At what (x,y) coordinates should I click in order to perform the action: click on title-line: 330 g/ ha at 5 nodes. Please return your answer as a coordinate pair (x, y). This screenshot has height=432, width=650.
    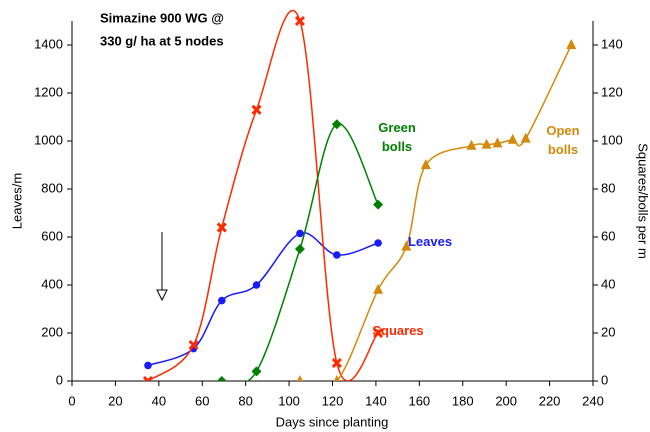
    Looking at the image, I should click on (162, 40).